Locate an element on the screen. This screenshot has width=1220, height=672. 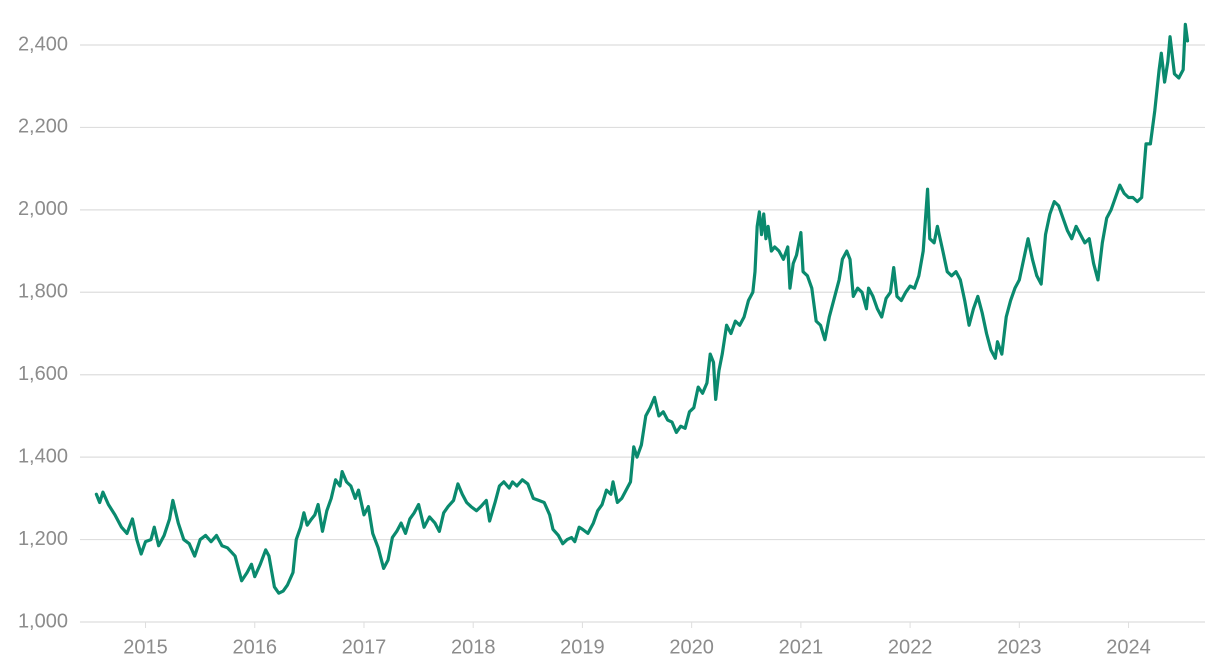
x-tick-label: 2017 is located at coordinates (364, 647).